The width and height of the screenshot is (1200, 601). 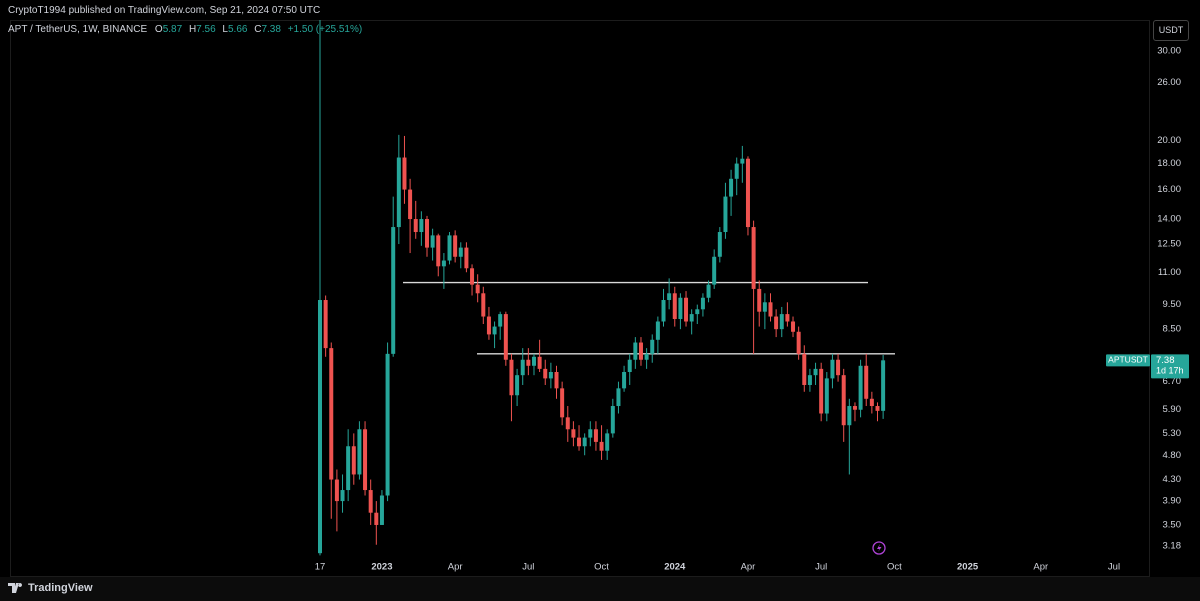 I want to click on x-tick-label: Oct, so click(x=601, y=567).